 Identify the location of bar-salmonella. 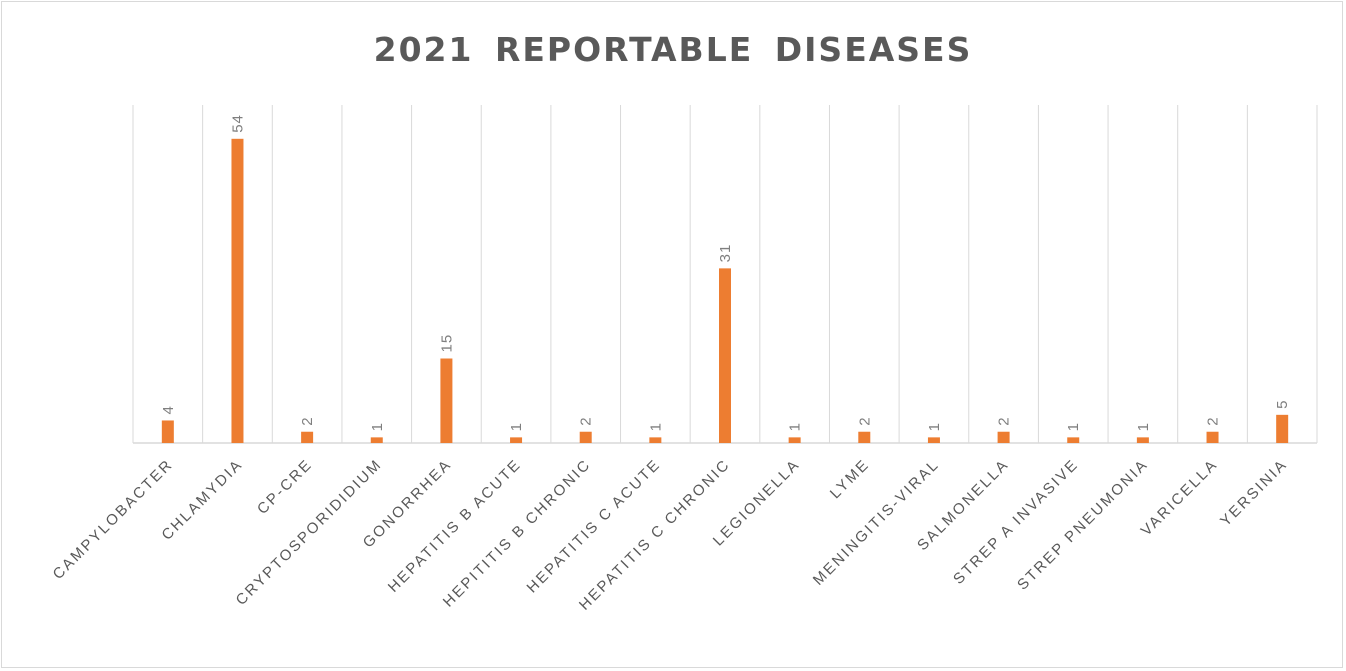
(1003, 437).